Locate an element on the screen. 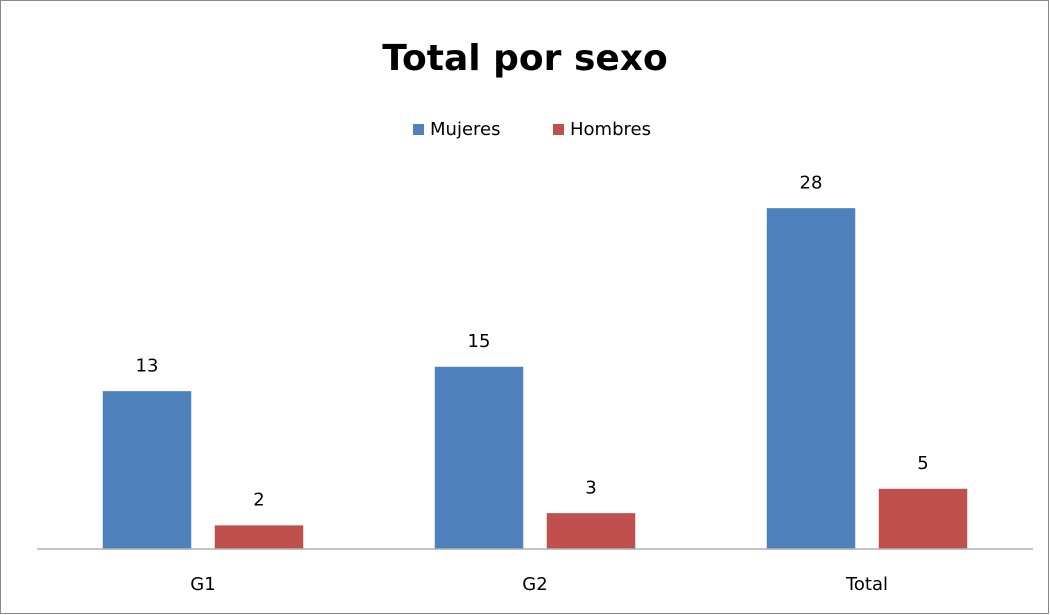 The height and width of the screenshot is (615, 1050). data-label: 13 is located at coordinates (147, 365).